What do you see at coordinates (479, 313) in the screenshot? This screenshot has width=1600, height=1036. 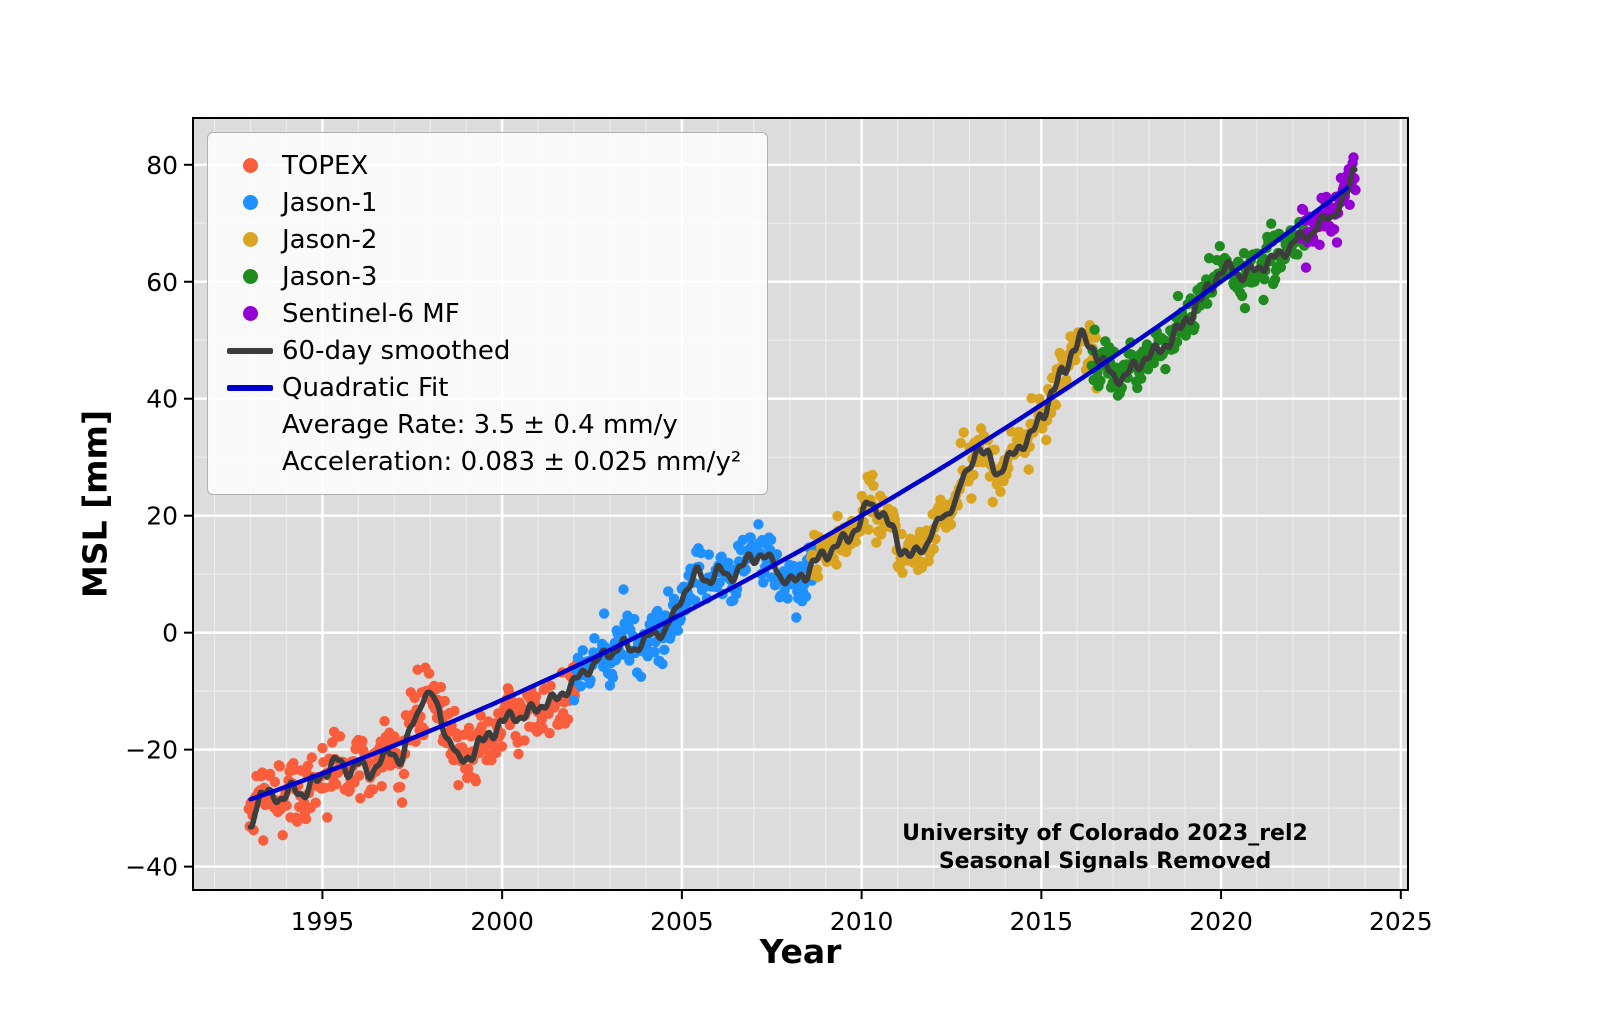 I see `legend-item: Sentinel-6 MF` at bounding box center [479, 313].